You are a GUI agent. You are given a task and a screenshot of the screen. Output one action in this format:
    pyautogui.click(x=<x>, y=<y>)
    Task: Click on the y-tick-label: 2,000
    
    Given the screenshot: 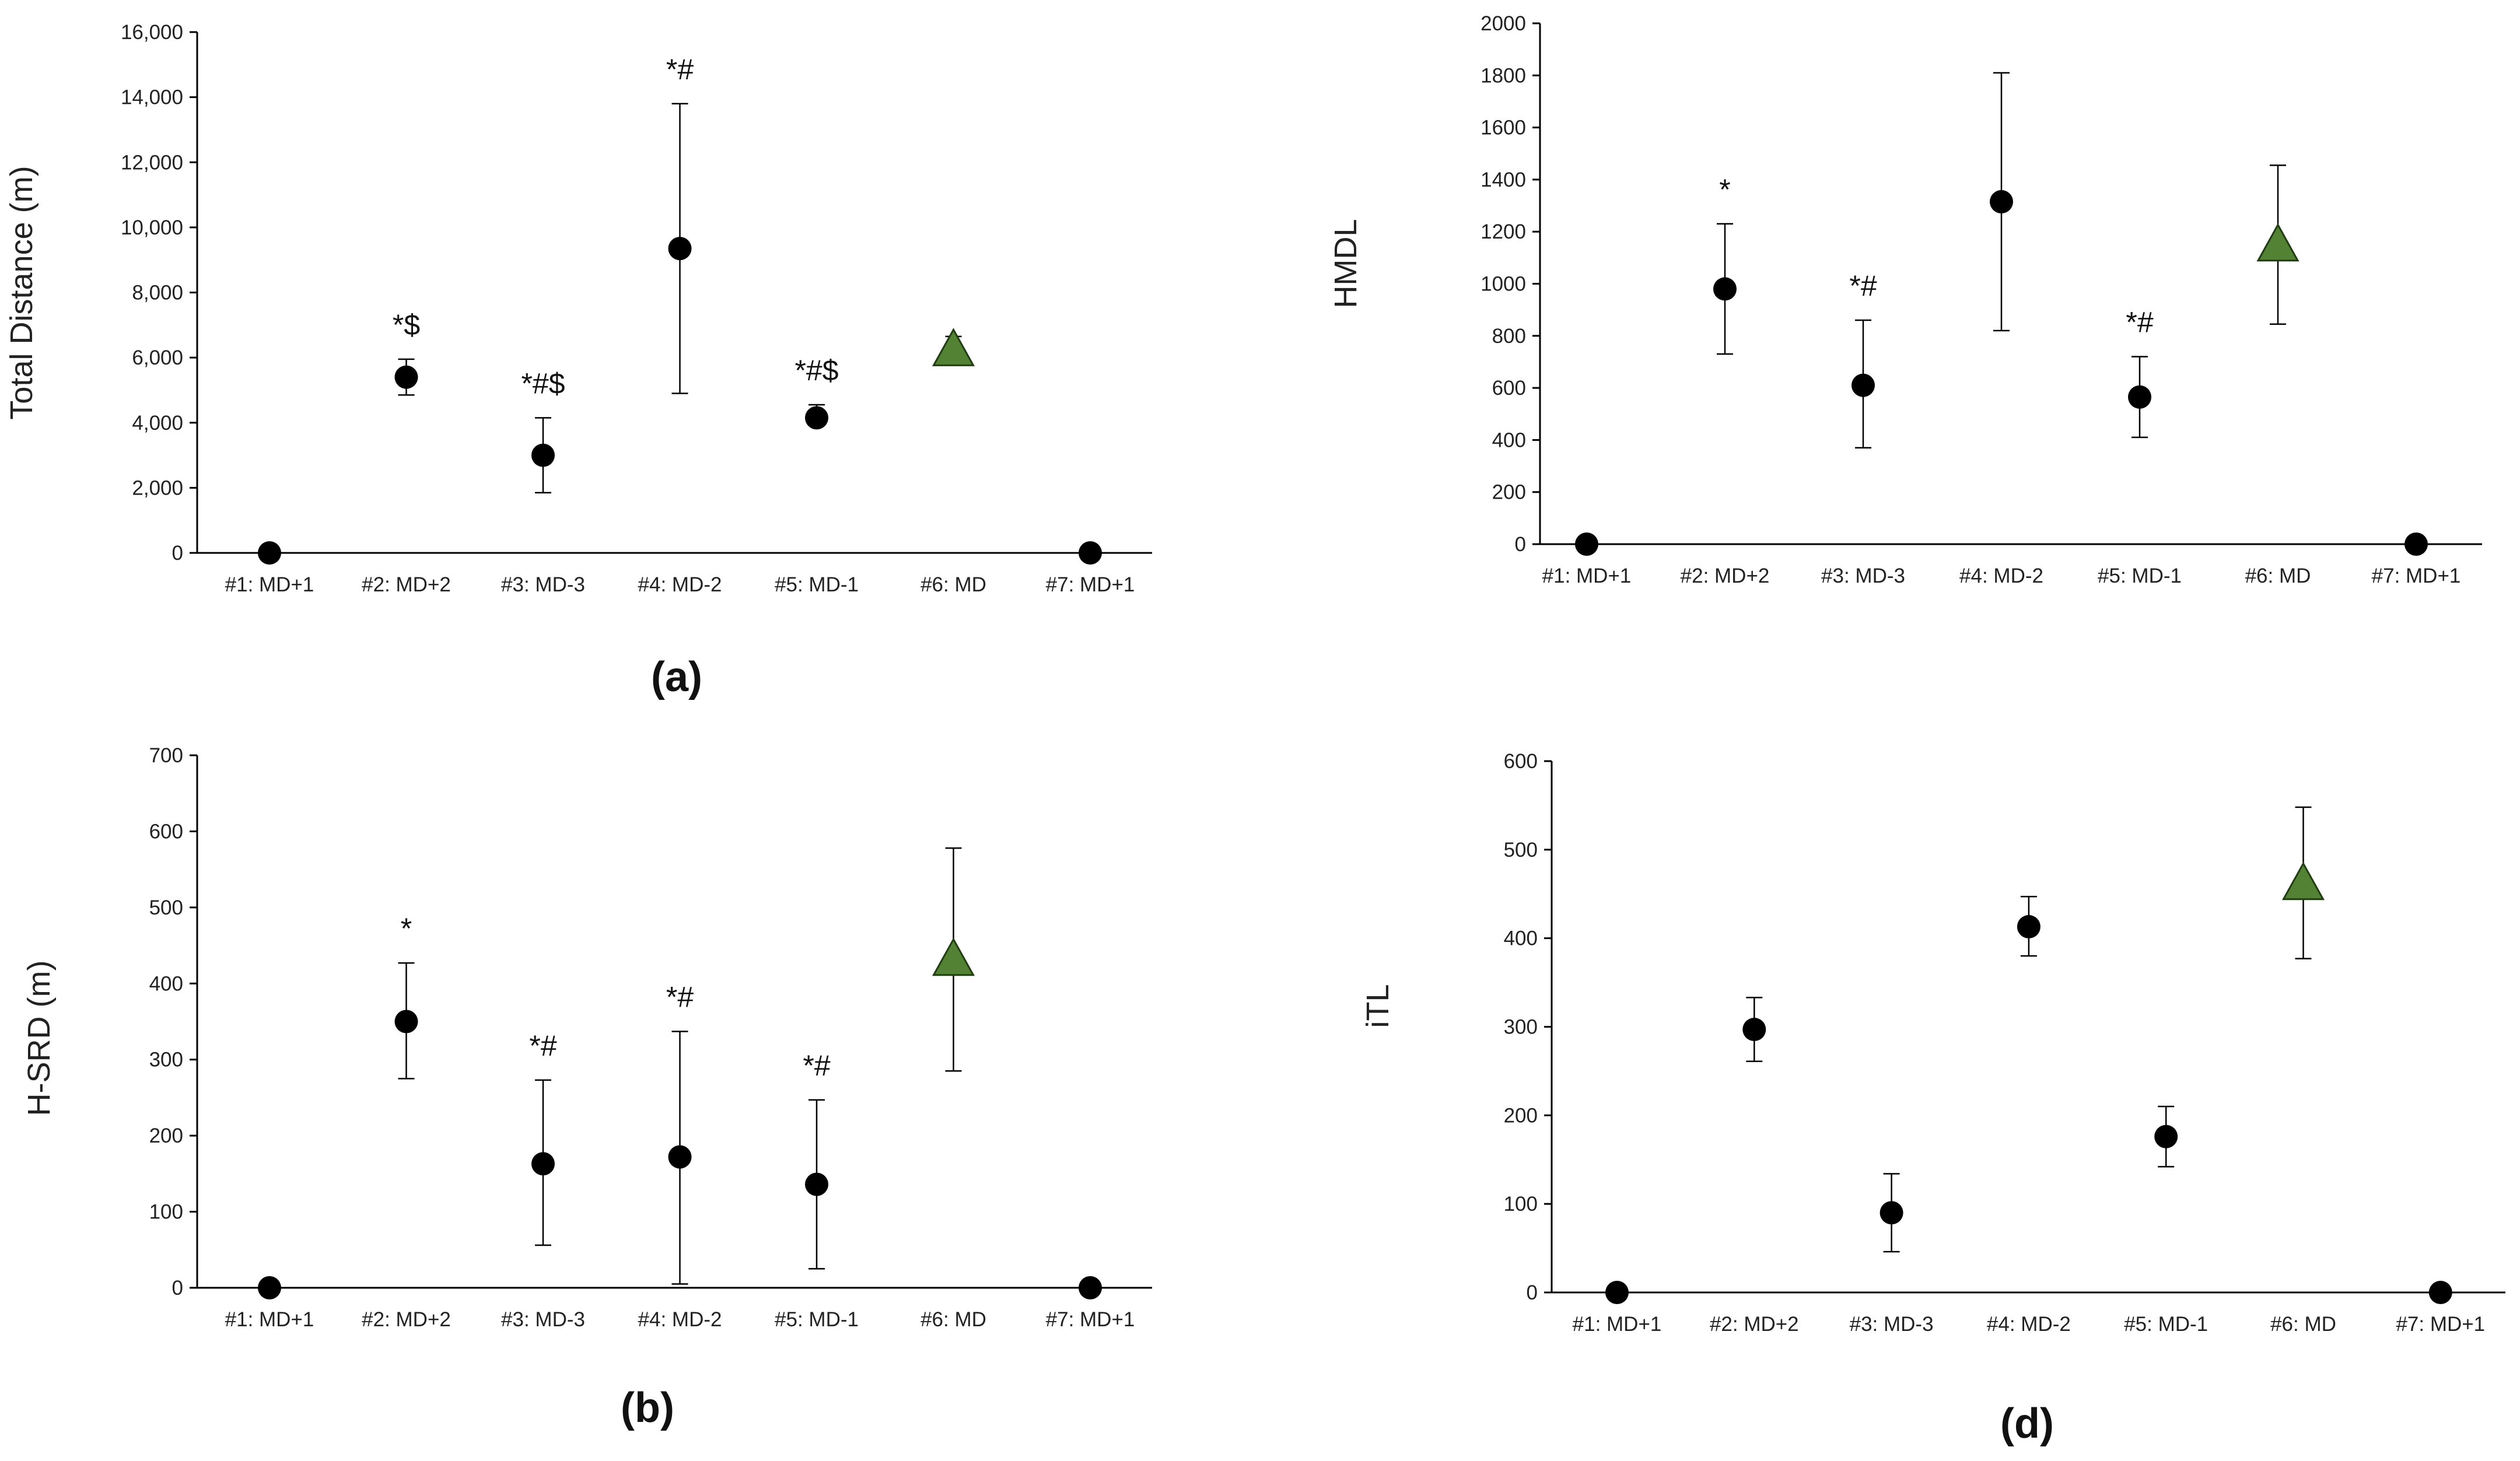 What is the action you would take?
    pyautogui.click(x=157, y=488)
    